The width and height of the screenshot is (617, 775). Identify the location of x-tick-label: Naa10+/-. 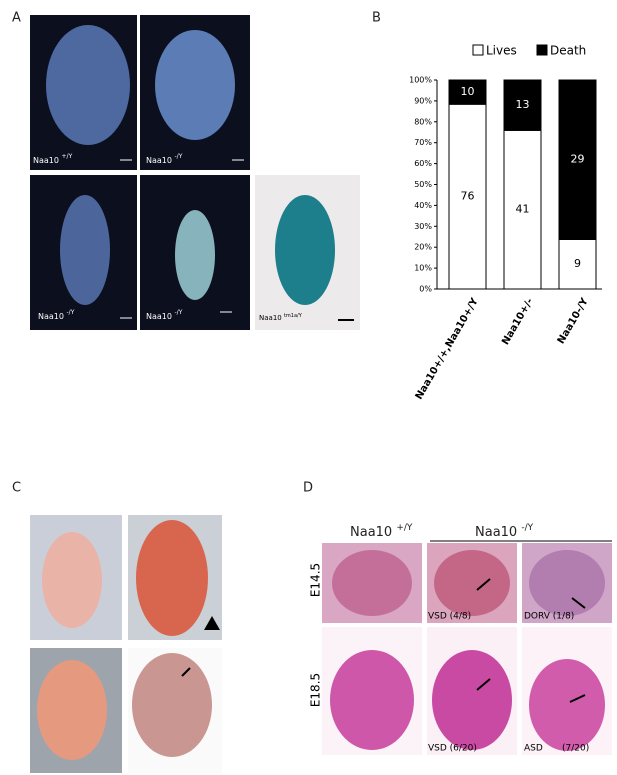
(518, 322).